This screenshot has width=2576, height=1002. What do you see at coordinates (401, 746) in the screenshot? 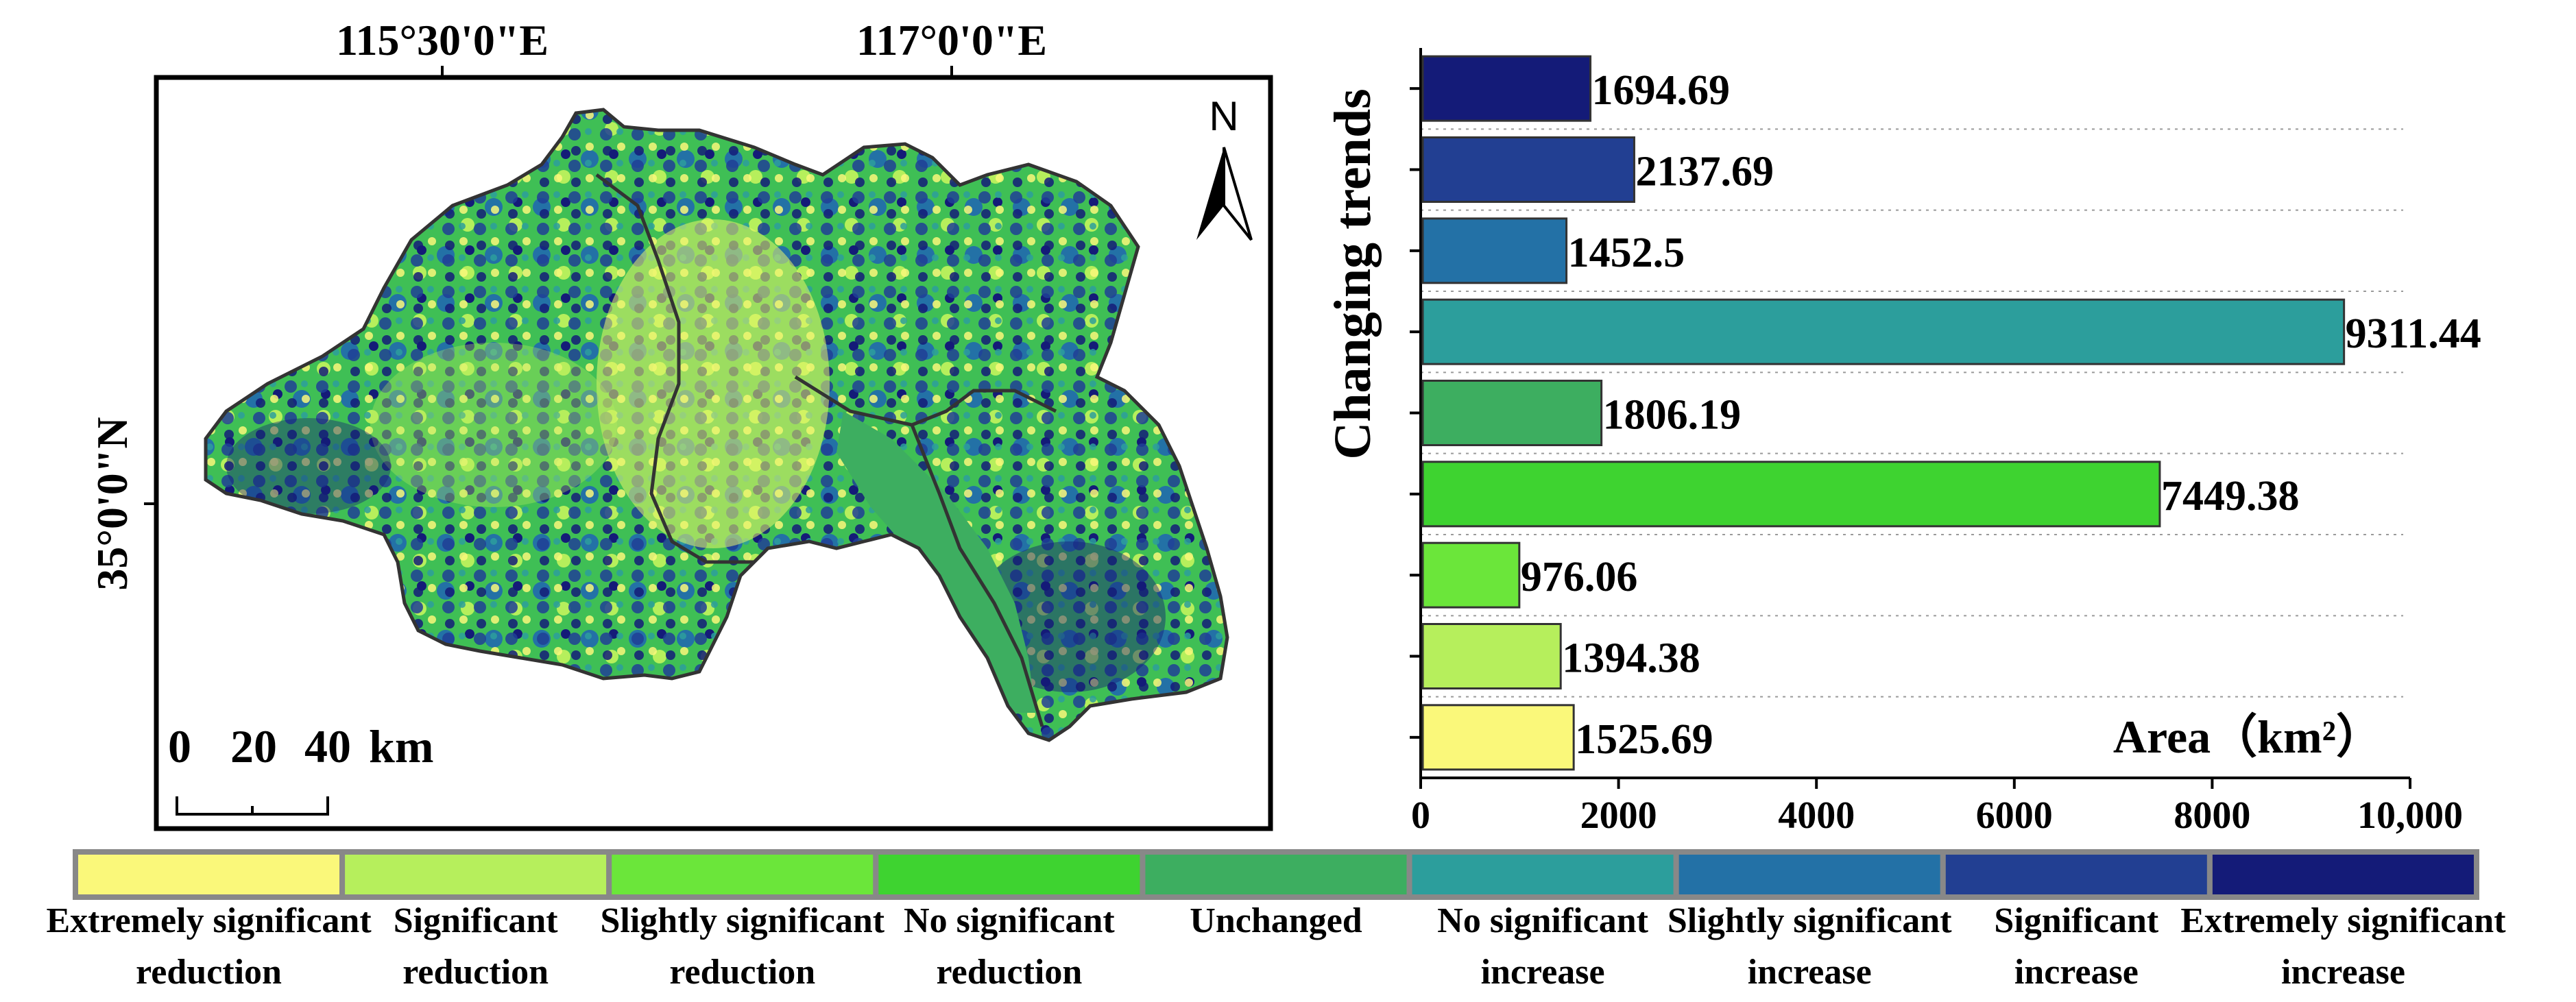
I see `scale-unit: km` at bounding box center [401, 746].